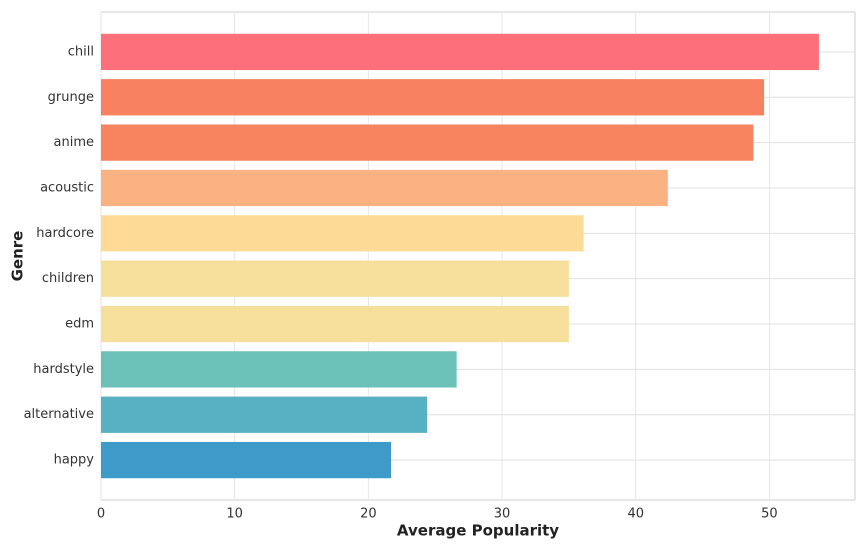 The height and width of the screenshot is (550, 865). I want to click on y-tick-label: acoustic, so click(67, 187).